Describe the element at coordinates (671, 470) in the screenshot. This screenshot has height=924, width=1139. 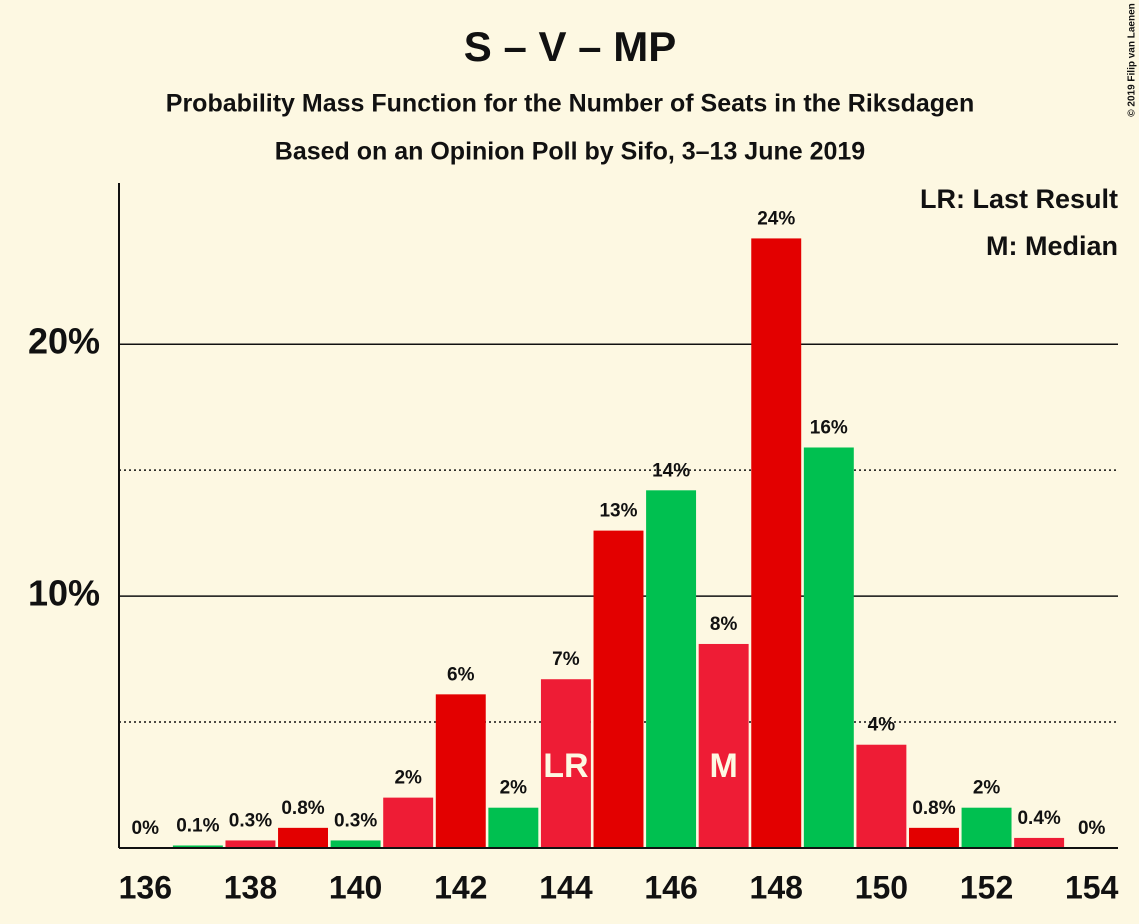
I see `value-label: 14%` at that location.